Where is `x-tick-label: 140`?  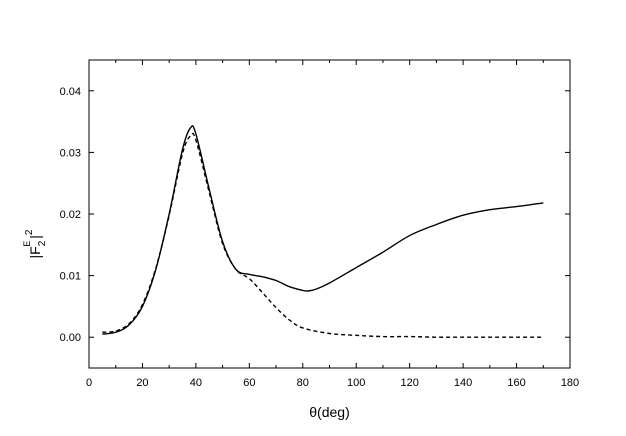 x-tick-label: 140 is located at coordinates (463, 383).